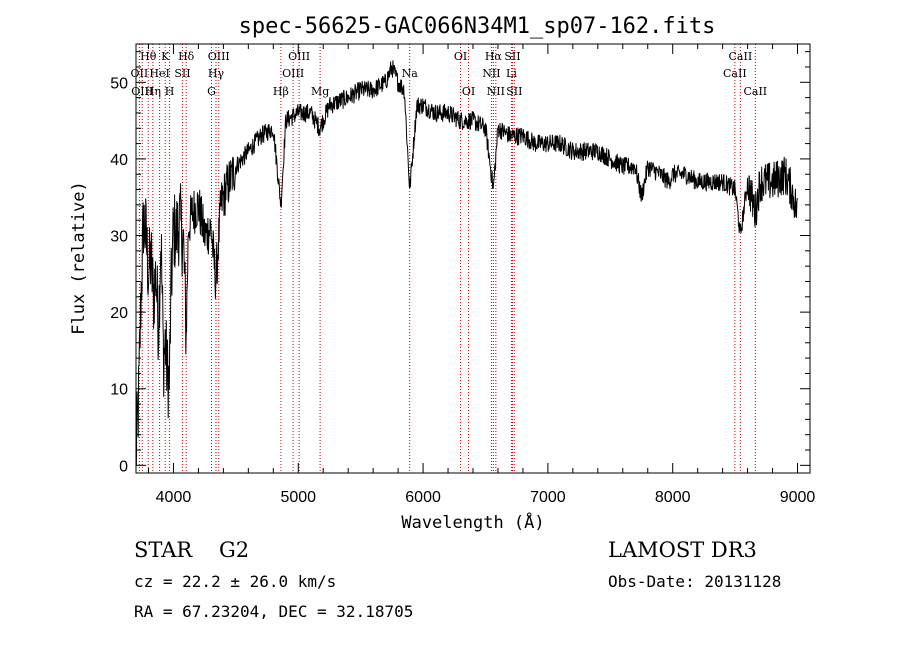 This screenshot has height=649, width=900. I want to click on chart-title: spec-56625-GAC066N34M1_sp07-162.fits, so click(477, 26).